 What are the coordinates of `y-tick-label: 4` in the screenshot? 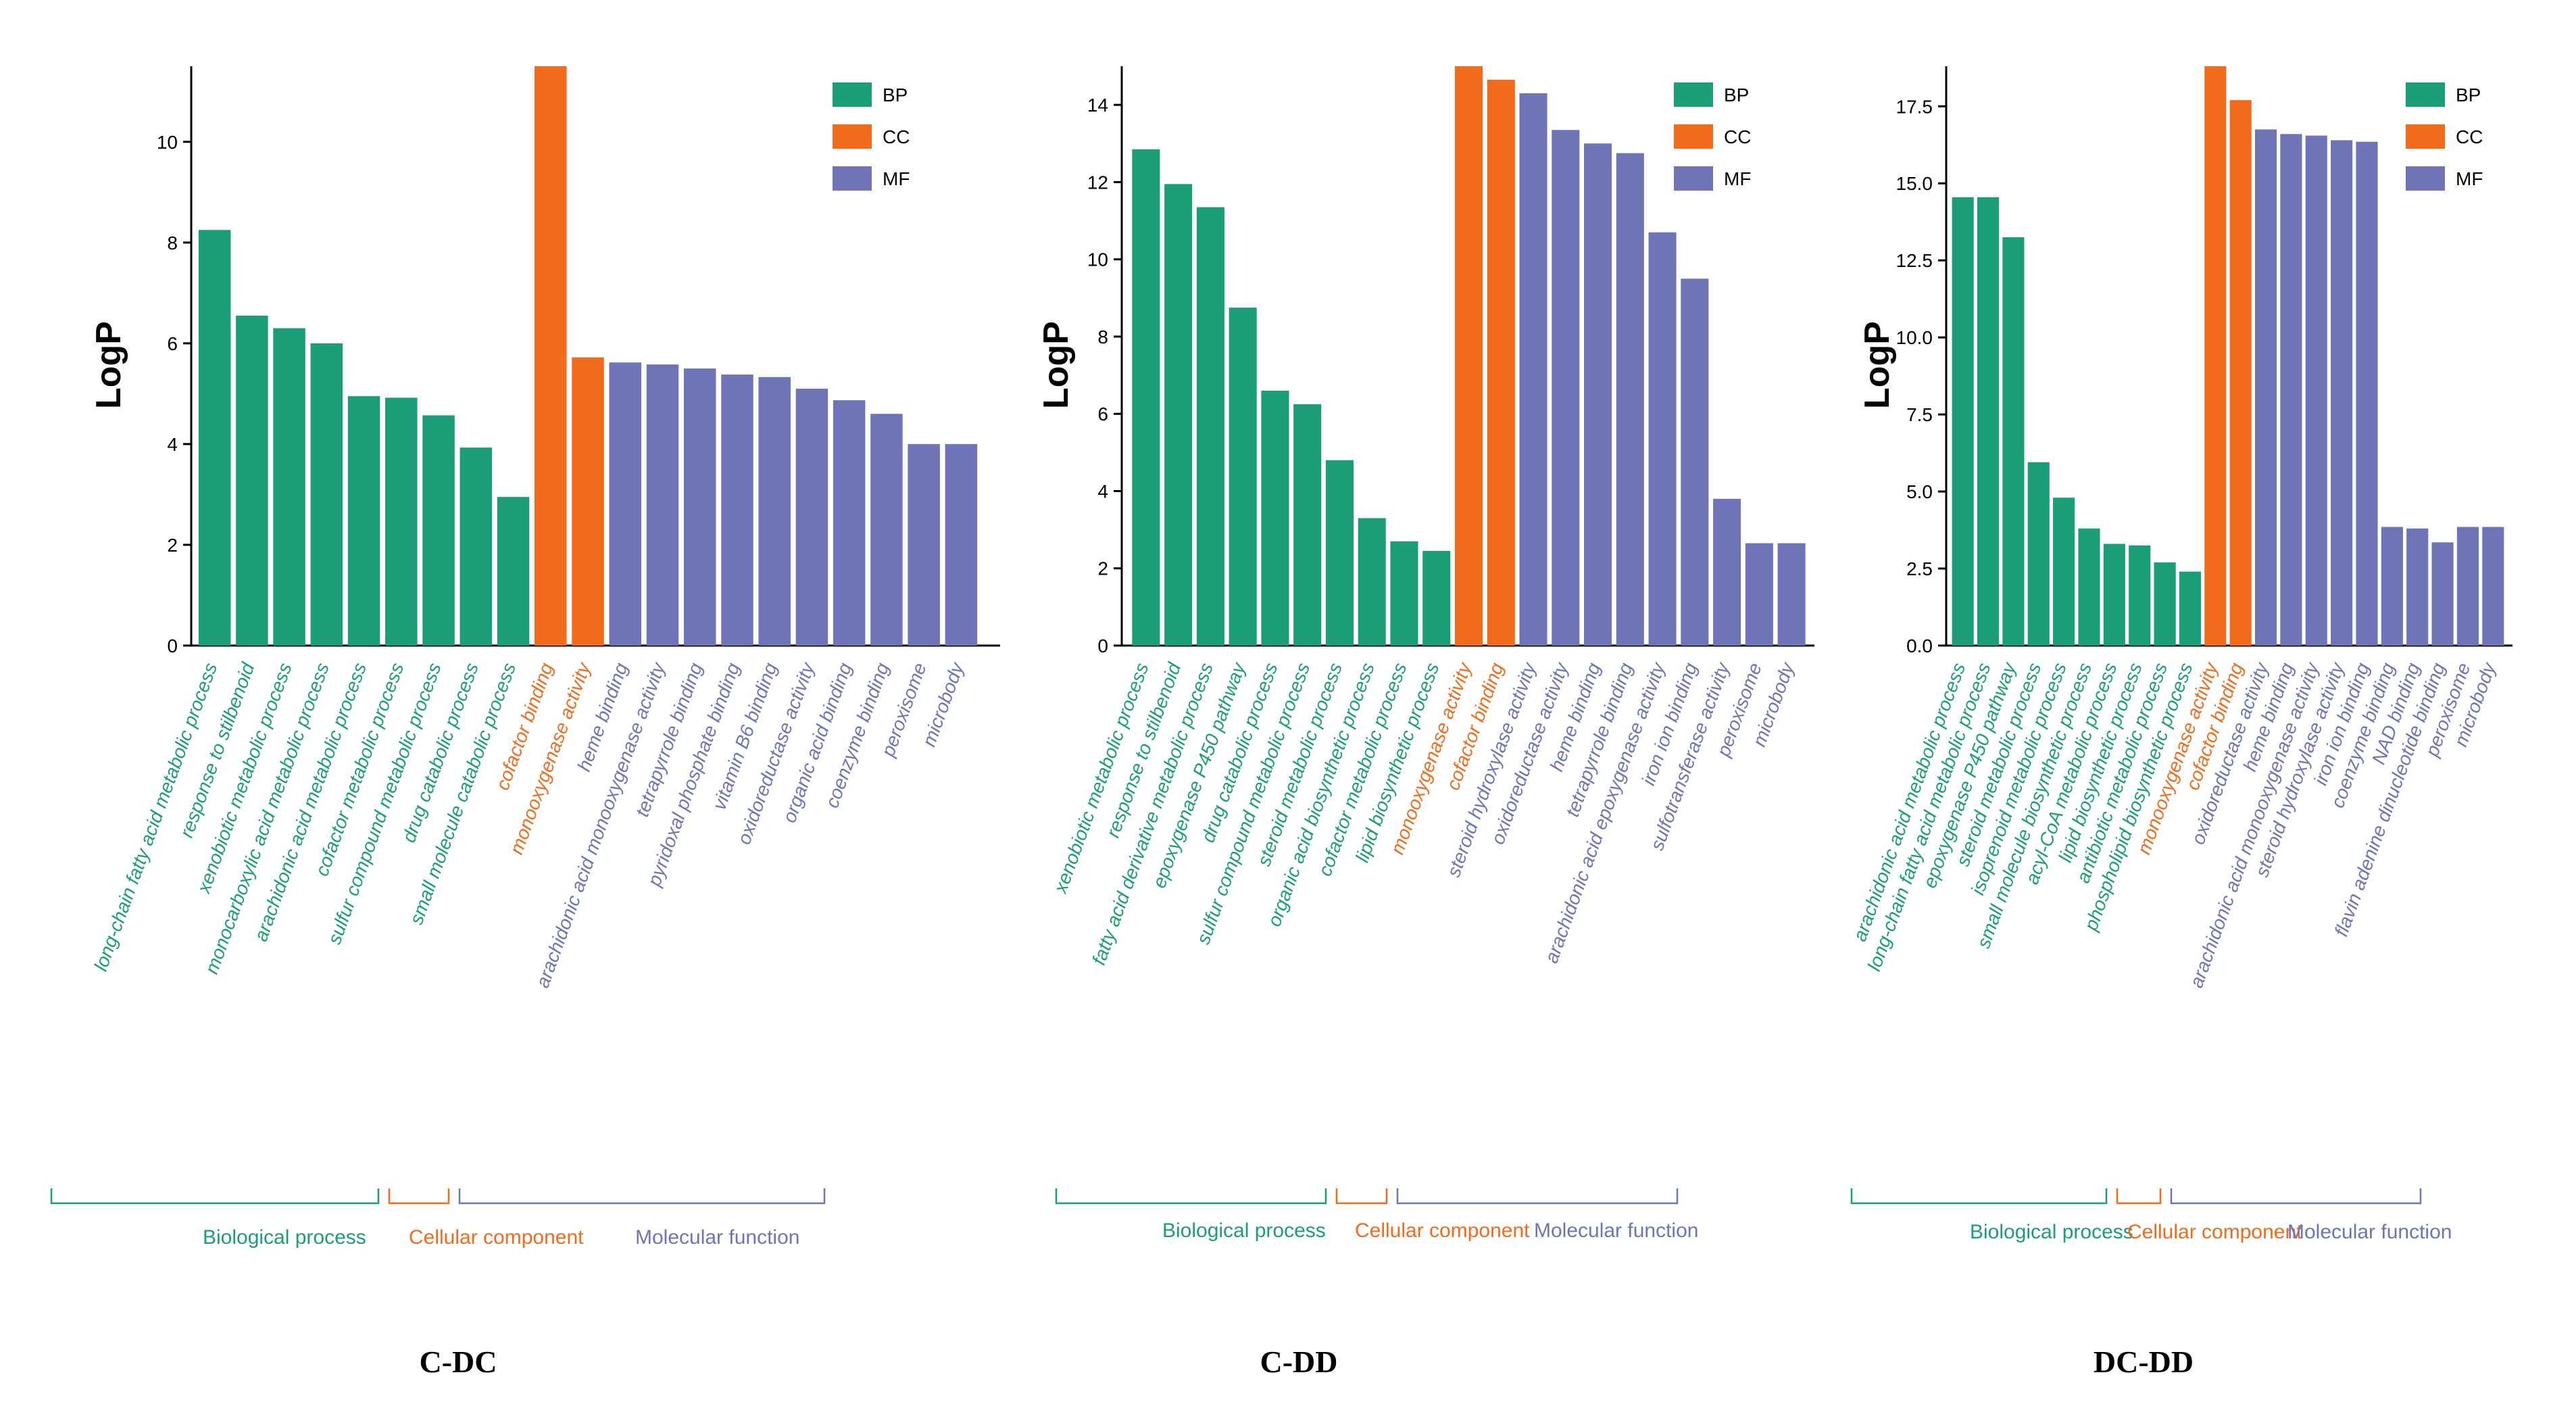 It's located at (1103, 492).